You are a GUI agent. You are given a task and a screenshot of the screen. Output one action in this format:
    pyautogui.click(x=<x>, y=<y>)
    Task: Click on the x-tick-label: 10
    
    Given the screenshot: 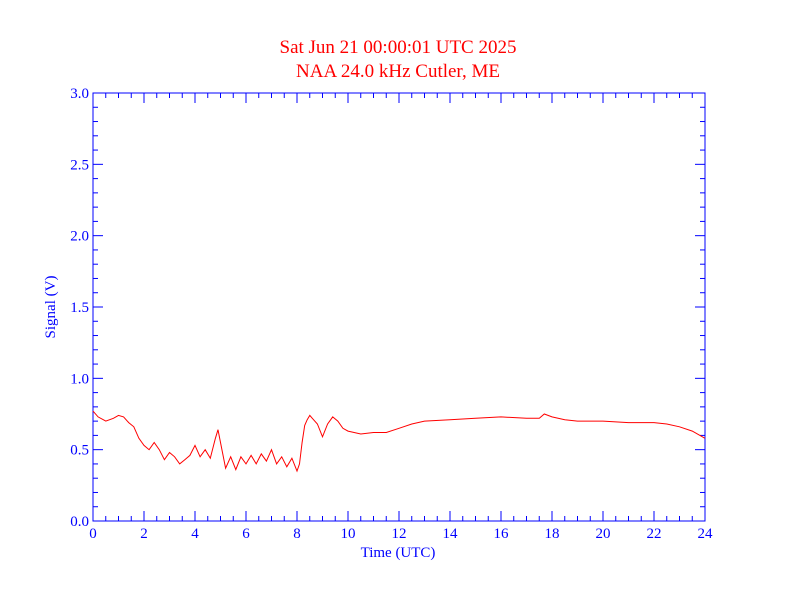 What is the action you would take?
    pyautogui.click(x=348, y=534)
    